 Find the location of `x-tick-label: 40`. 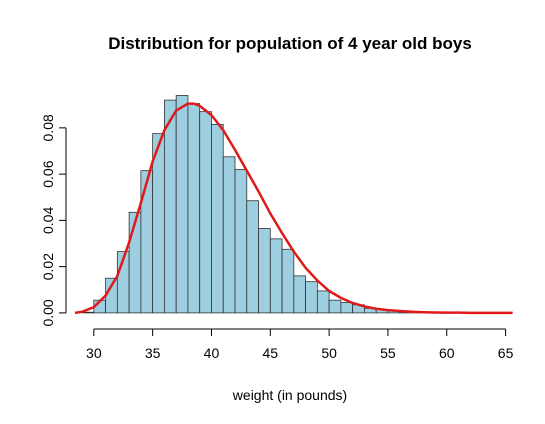

x-tick-label: 40 is located at coordinates (212, 353).